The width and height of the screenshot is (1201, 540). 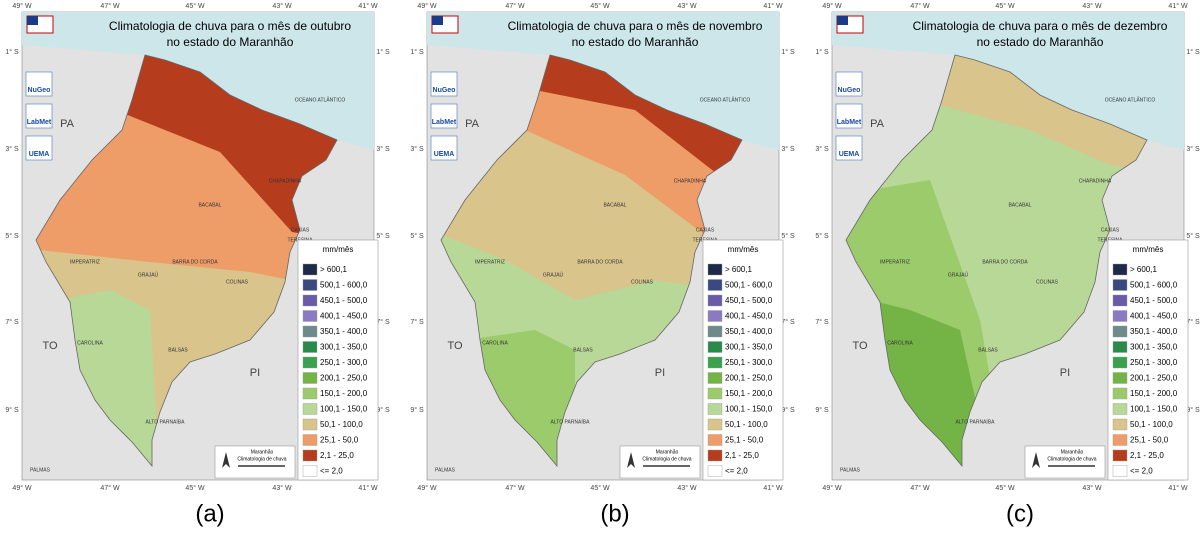 I want to click on city-label: ALTO PARNAÍBA, so click(x=976, y=421).